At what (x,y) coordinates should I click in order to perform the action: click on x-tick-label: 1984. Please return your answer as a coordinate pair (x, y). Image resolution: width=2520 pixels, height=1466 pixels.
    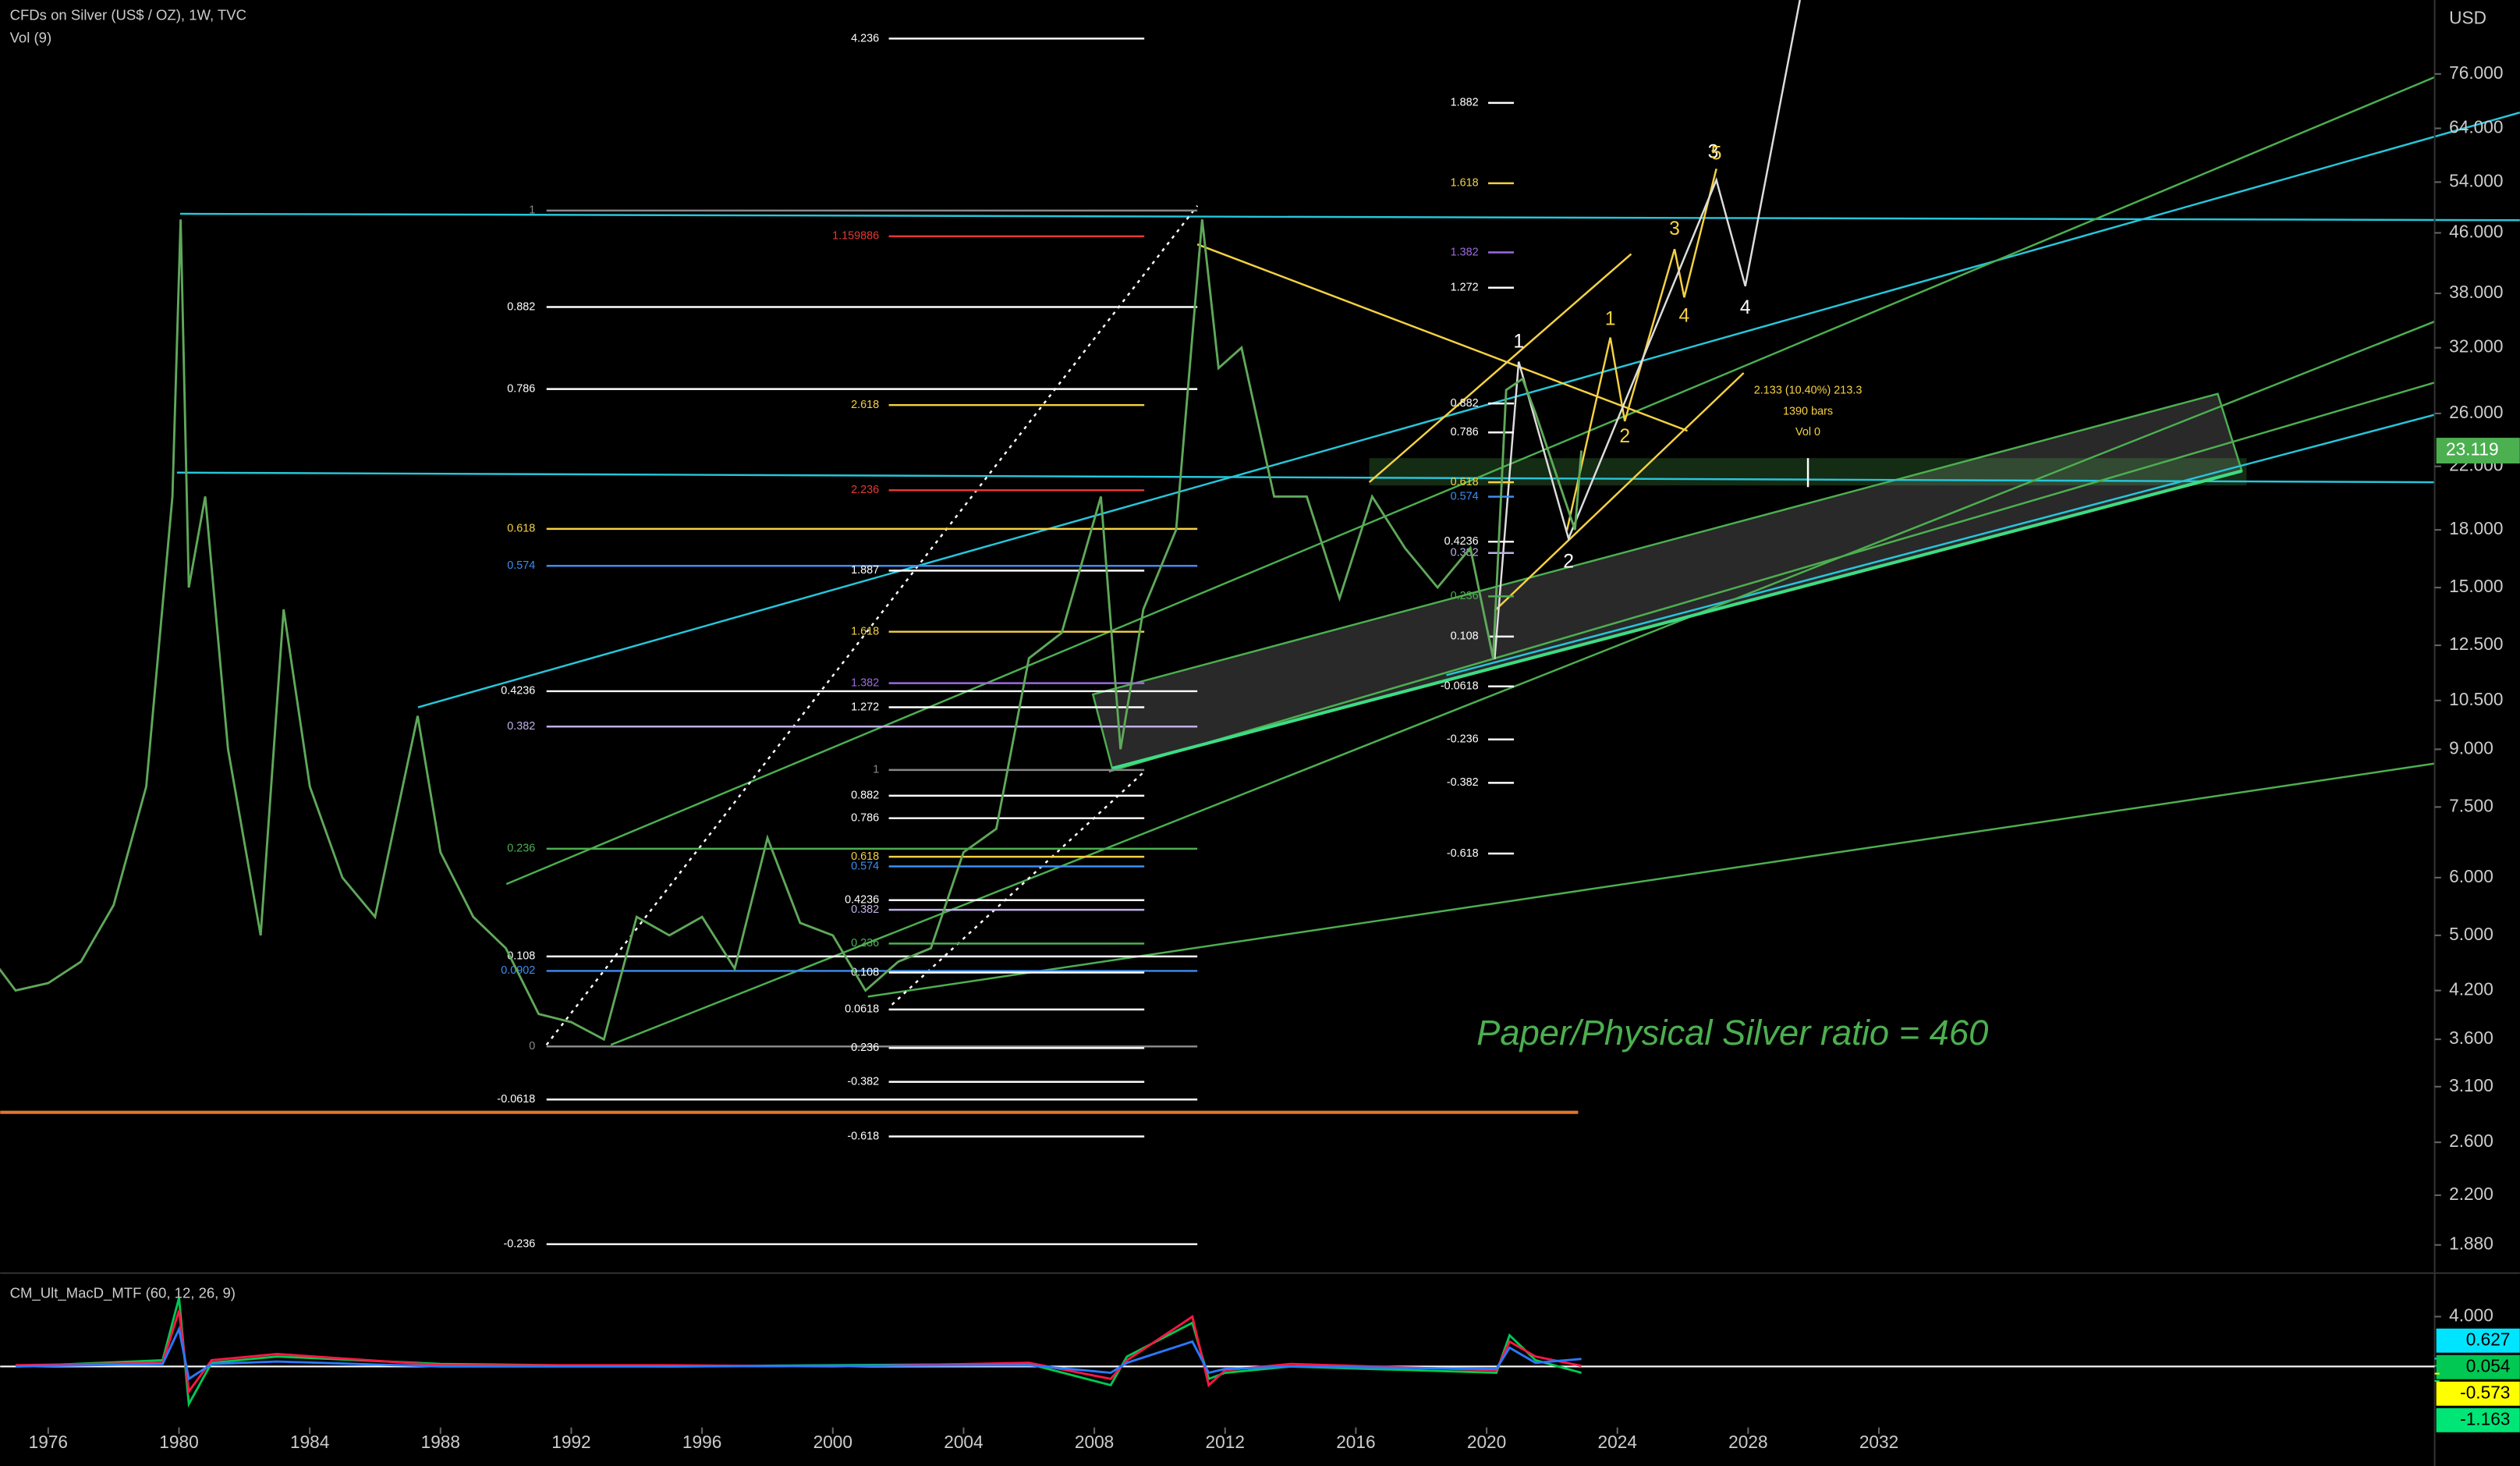
    Looking at the image, I should click on (309, 1442).